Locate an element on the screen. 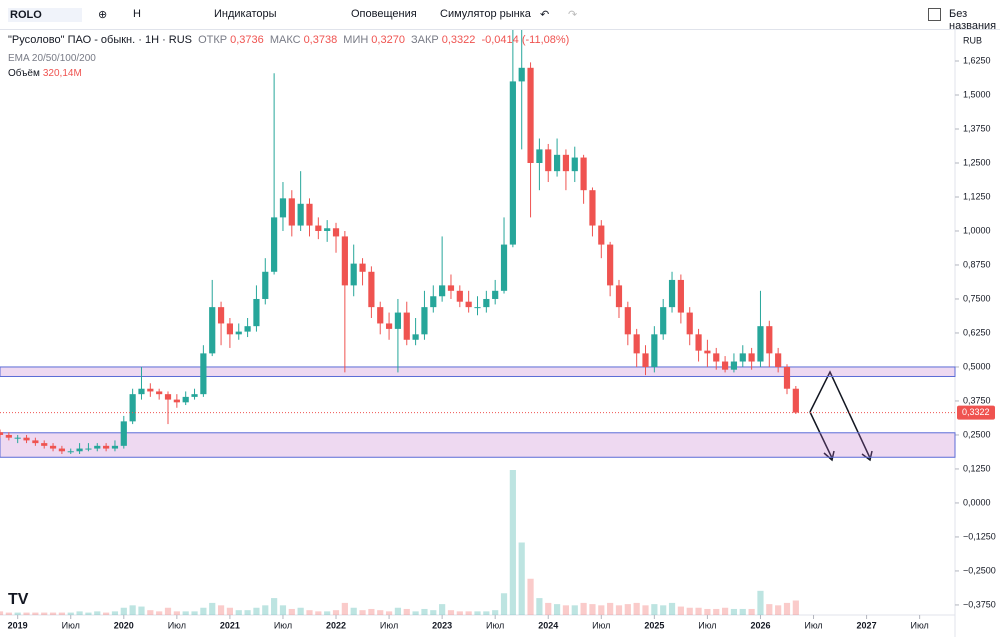 The height and width of the screenshot is (637, 1000). ohlc-label: МАКС is located at coordinates (285, 40).